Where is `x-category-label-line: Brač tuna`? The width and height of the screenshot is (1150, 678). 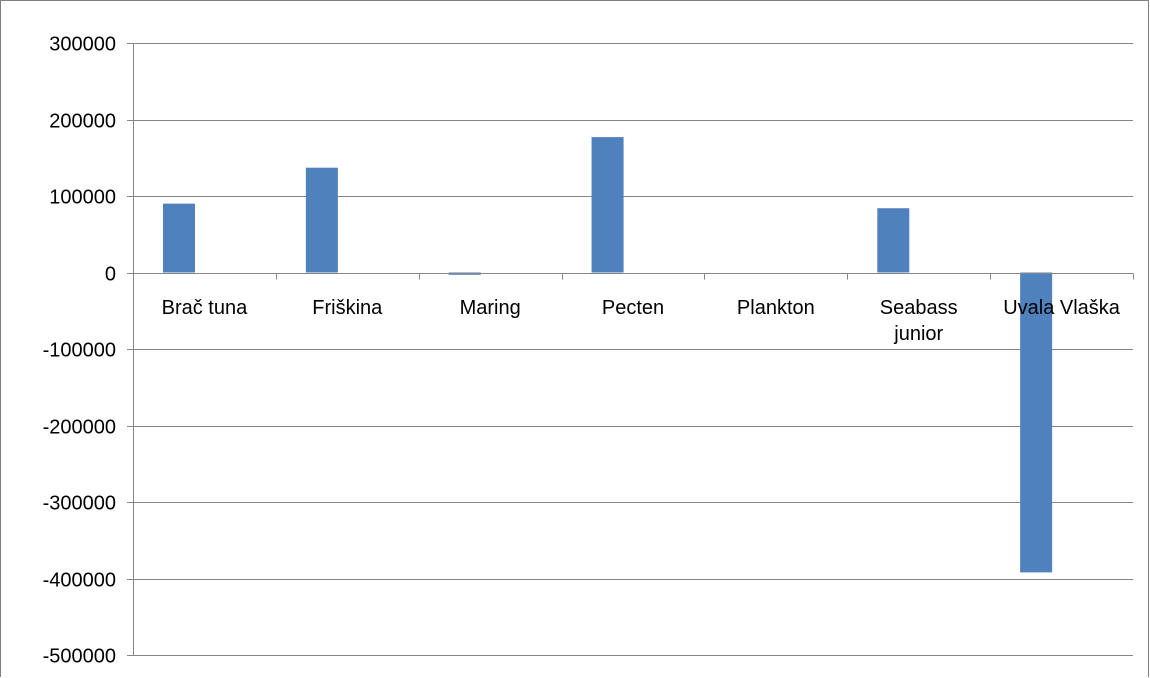 x-category-label-line: Brač tuna is located at coordinates (205, 308).